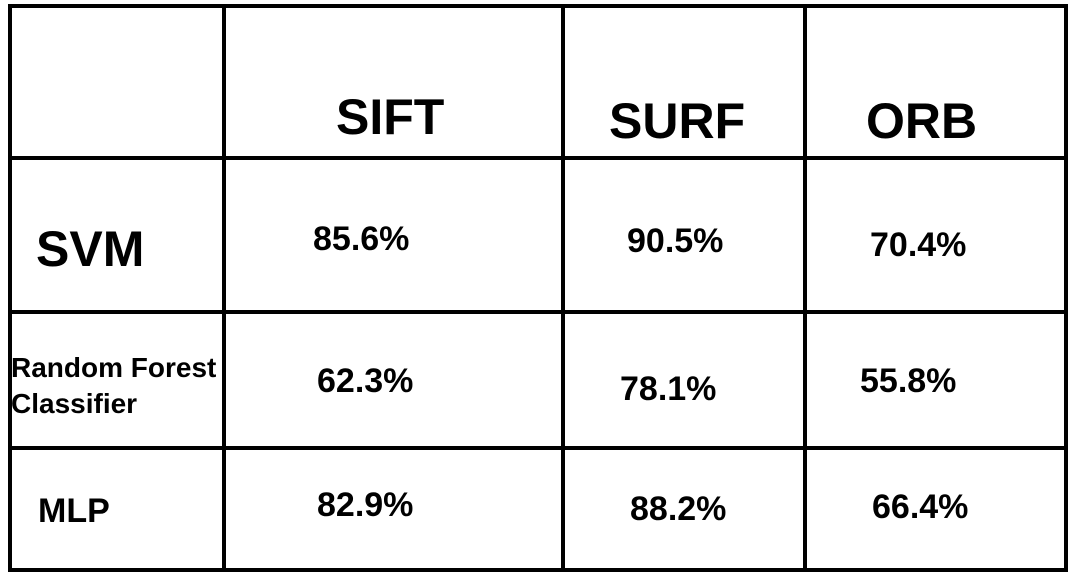  Describe the element at coordinates (675, 241) in the screenshot. I see `value-svm-surf: 90.5%` at that location.